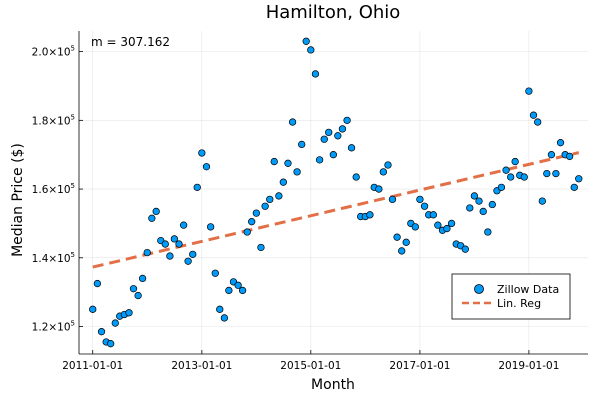 The image size is (600, 400). Describe the element at coordinates (201, 366) in the screenshot. I see `x-tick-label: 2013-01-01` at that location.